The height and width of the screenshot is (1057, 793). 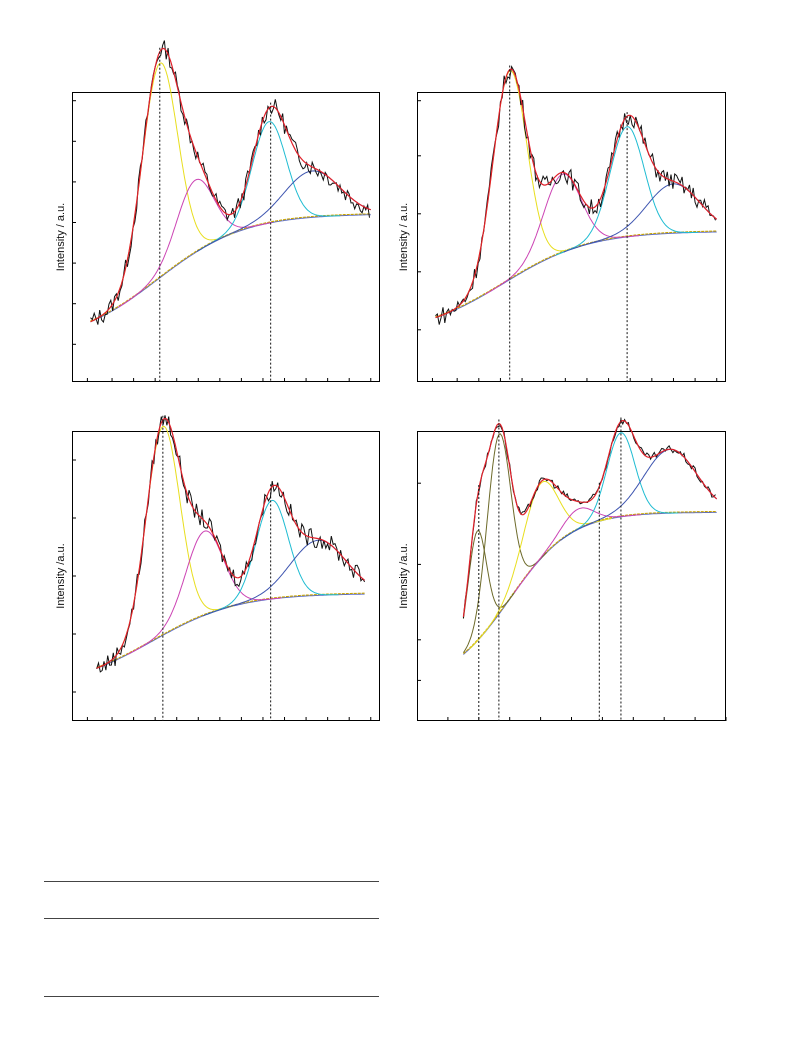 What do you see at coordinates (211, 881) in the screenshot?
I see `table-top-rule` at bounding box center [211, 881].